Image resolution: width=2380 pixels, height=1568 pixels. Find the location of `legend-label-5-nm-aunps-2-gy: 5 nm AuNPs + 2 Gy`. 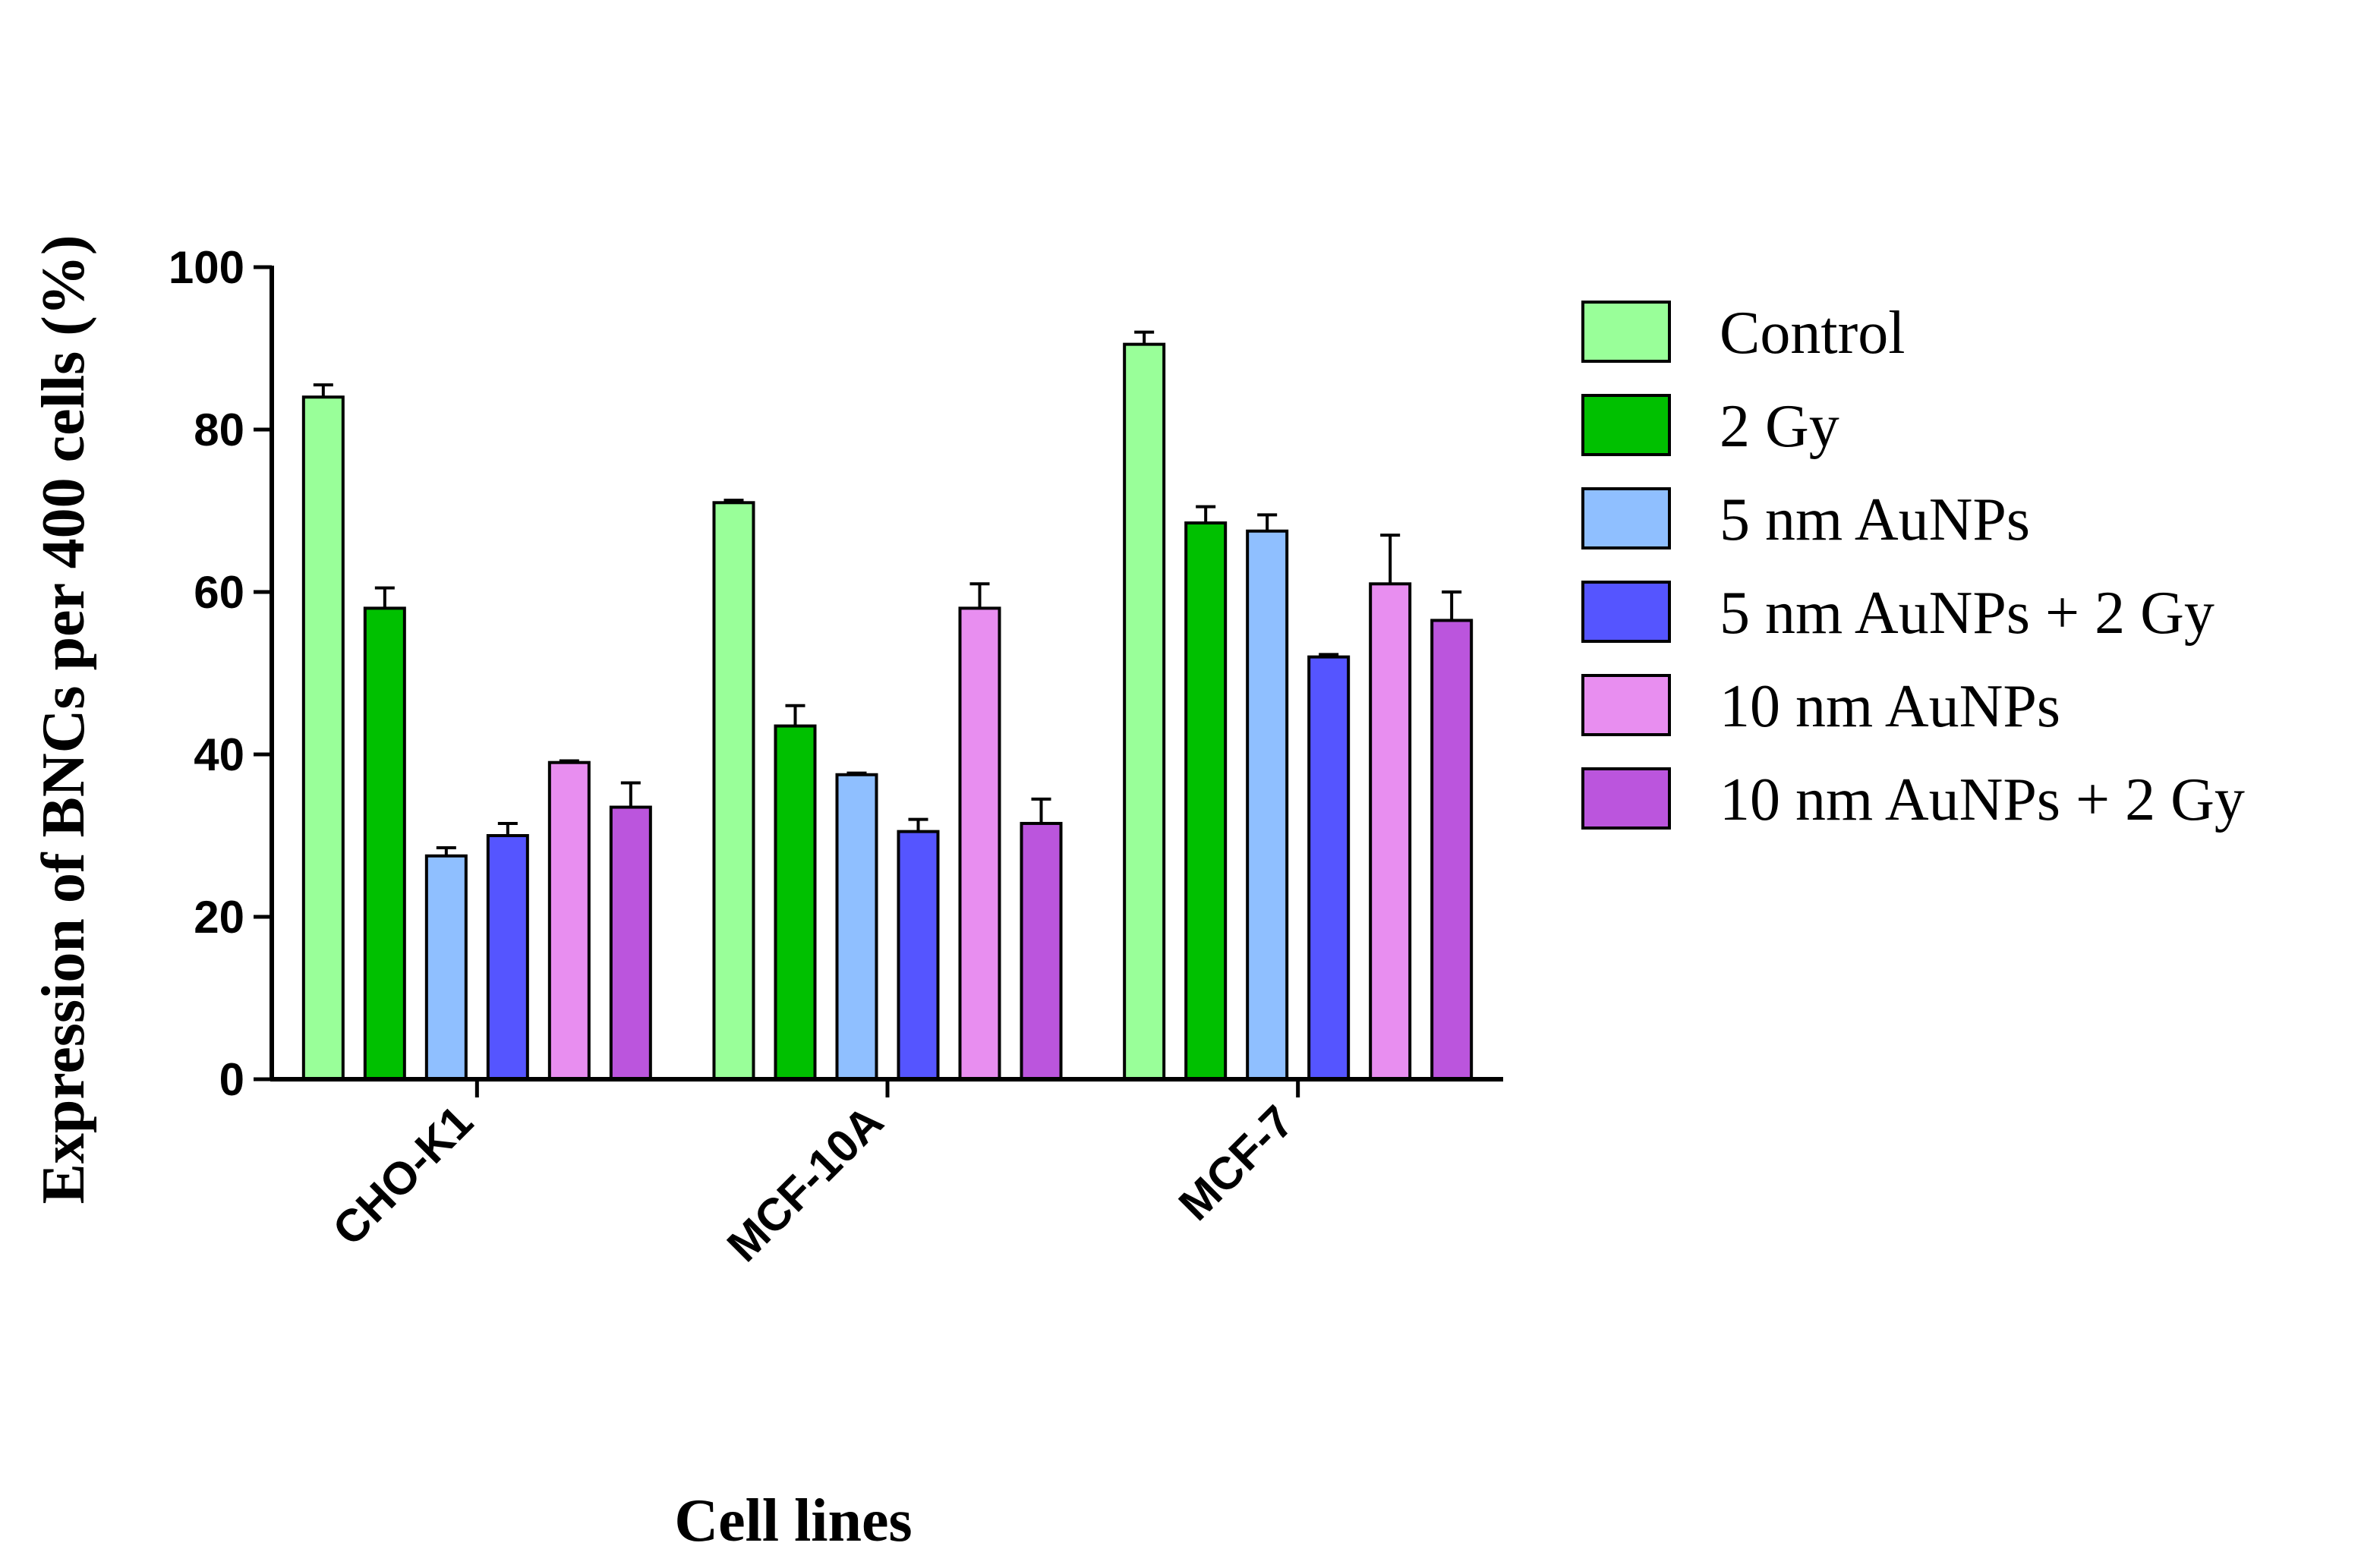

legend-label-5-nm-aunps-2-gy: 5 nm AuNPs + 2 Gy is located at coordinates (1967, 613).